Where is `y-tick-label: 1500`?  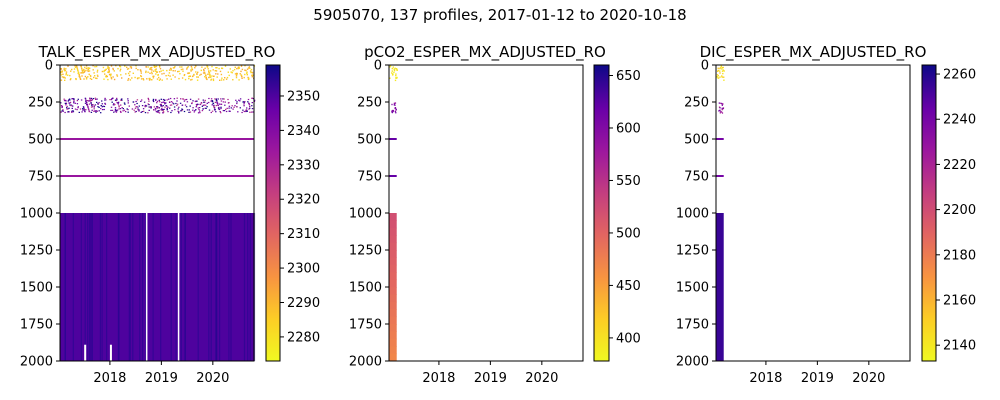 y-tick-label: 1500 is located at coordinates (365, 288).